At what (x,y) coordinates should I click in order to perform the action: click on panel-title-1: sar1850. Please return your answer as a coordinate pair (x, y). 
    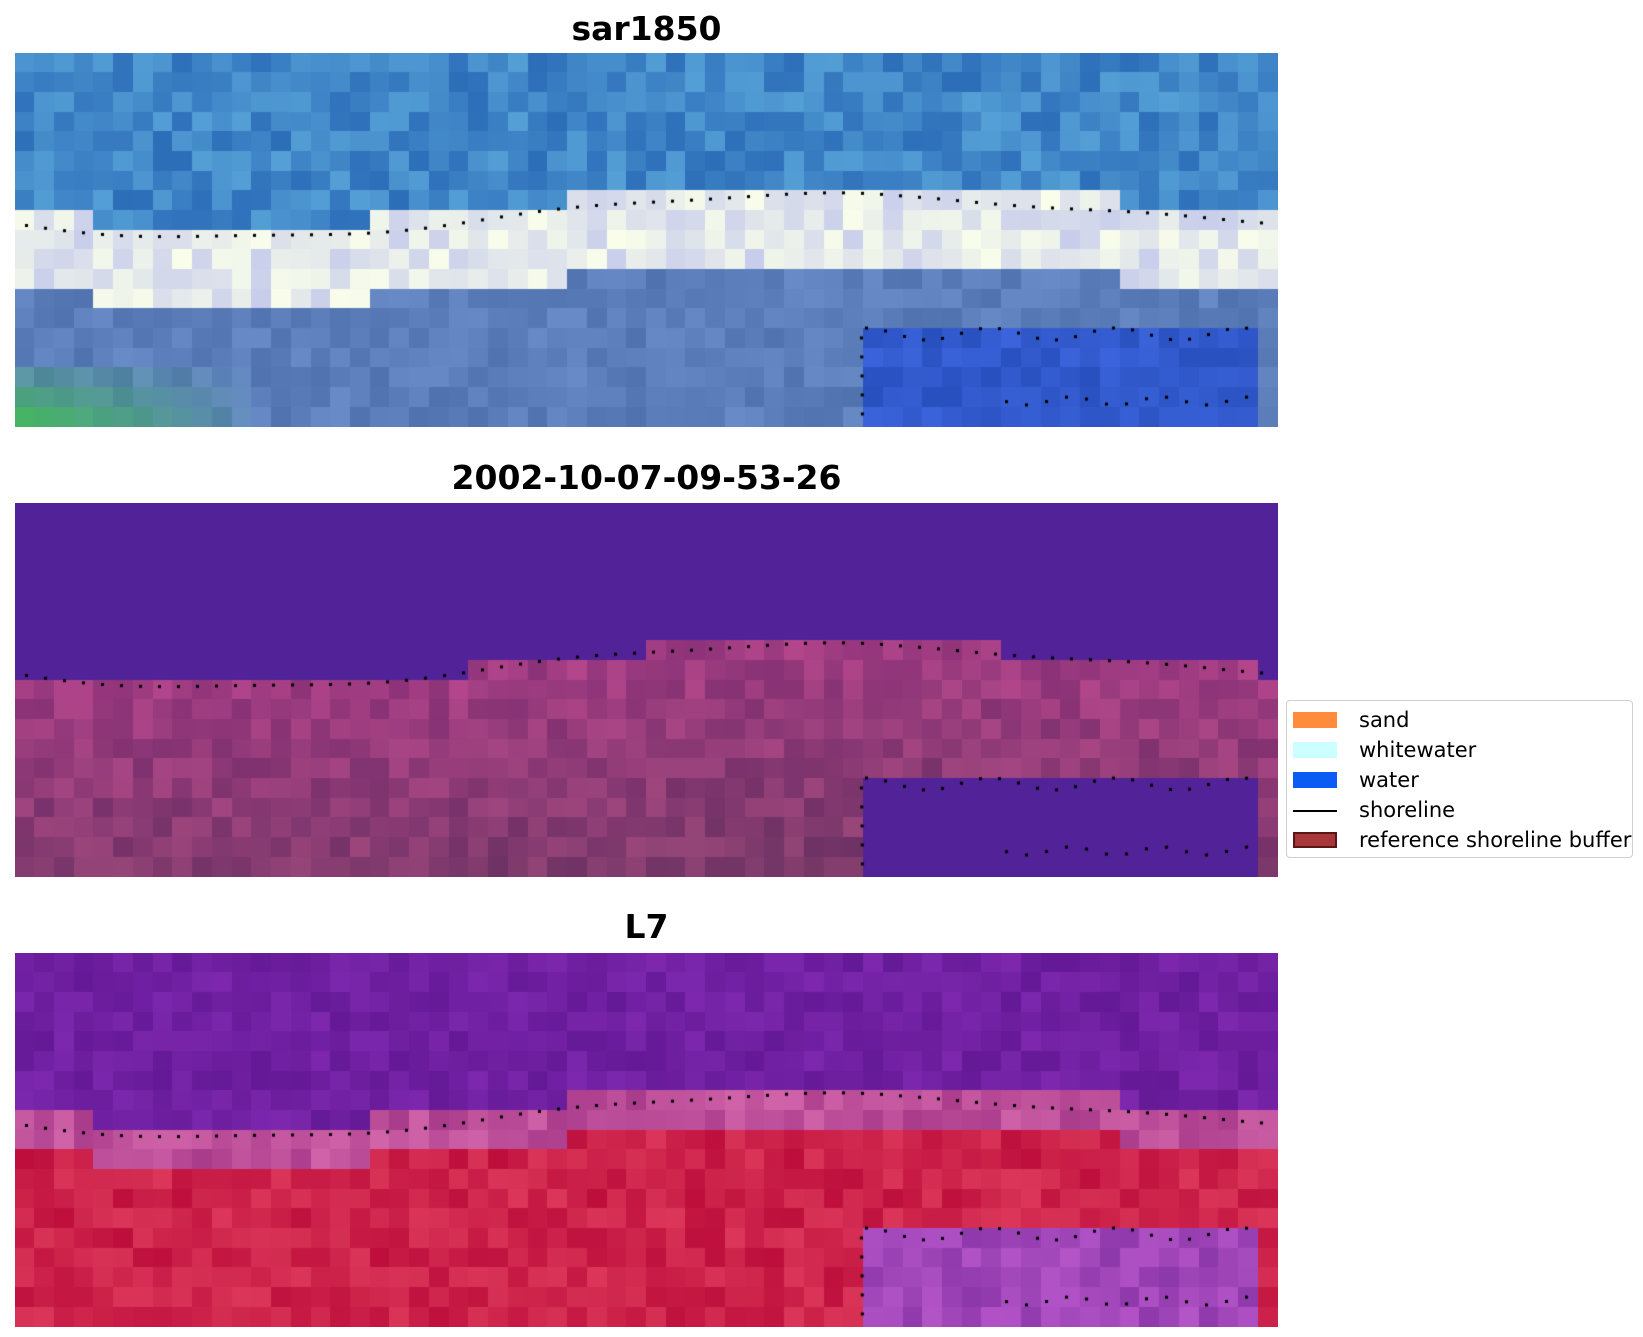
    Looking at the image, I should click on (646, 28).